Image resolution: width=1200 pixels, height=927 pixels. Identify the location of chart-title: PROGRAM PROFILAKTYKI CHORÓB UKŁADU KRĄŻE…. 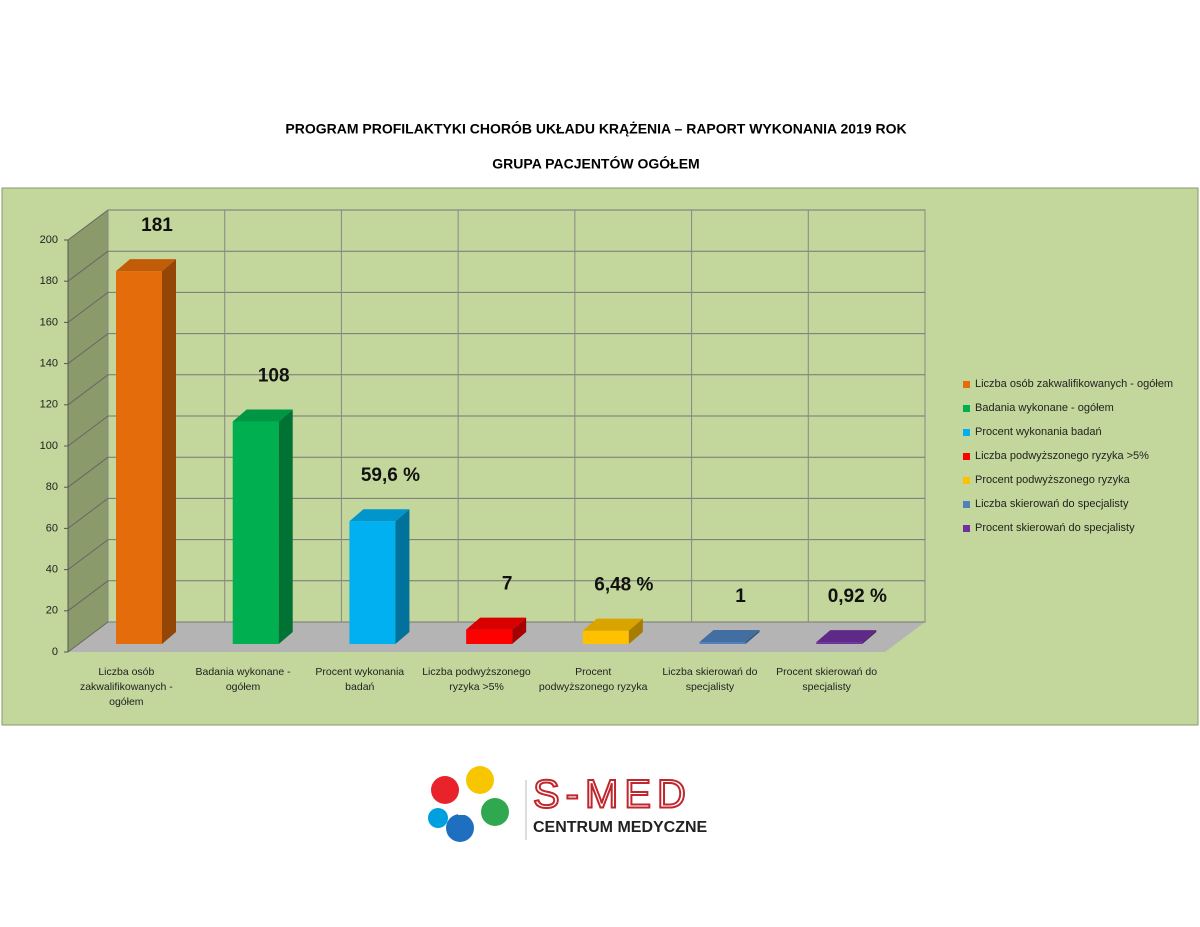
(595, 128).